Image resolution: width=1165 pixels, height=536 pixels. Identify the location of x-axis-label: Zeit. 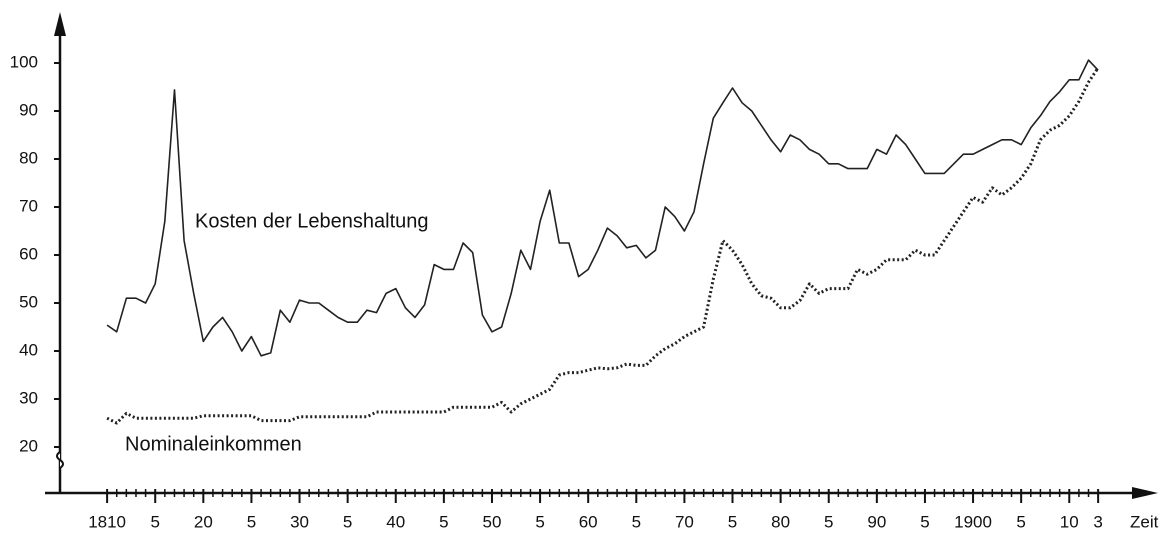
(1144, 521).